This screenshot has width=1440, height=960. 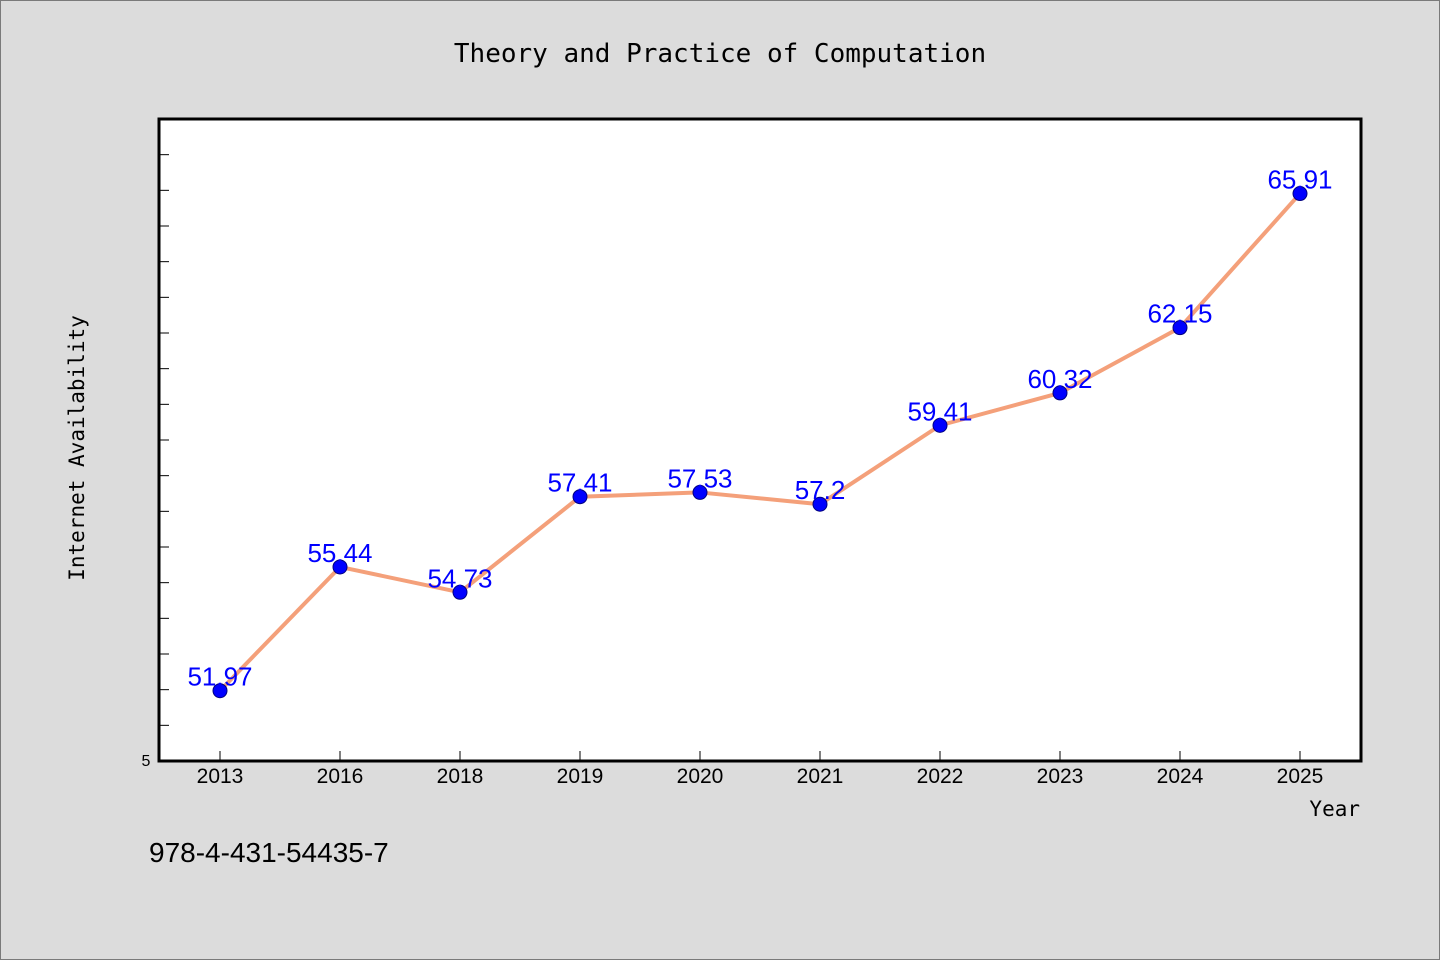 What do you see at coordinates (340, 776) in the screenshot?
I see `x-tick-label: 2016` at bounding box center [340, 776].